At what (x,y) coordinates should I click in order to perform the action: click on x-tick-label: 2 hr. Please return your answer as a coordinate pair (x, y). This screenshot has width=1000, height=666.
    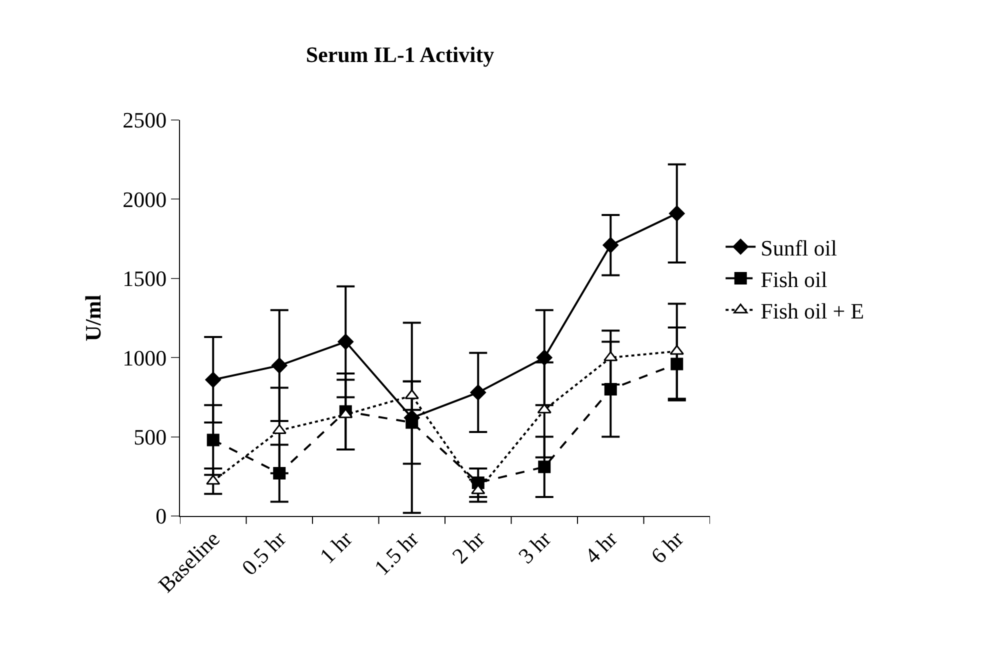
    Looking at the image, I should click on (468, 547).